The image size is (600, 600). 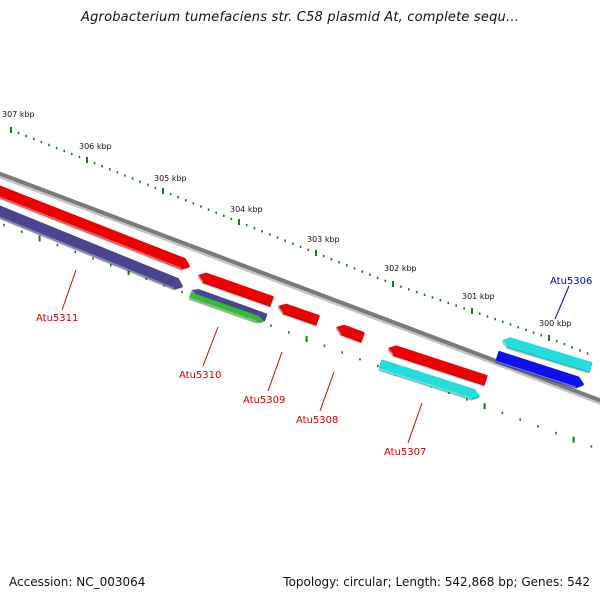 I want to click on scale-tick-label: 303 kbp, so click(x=323, y=239).